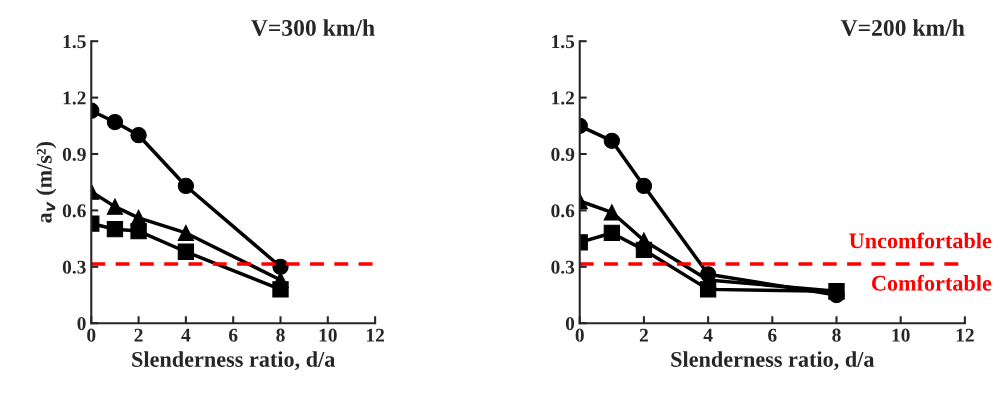  I want to click on annotation: Uncomfortable, so click(920, 240).